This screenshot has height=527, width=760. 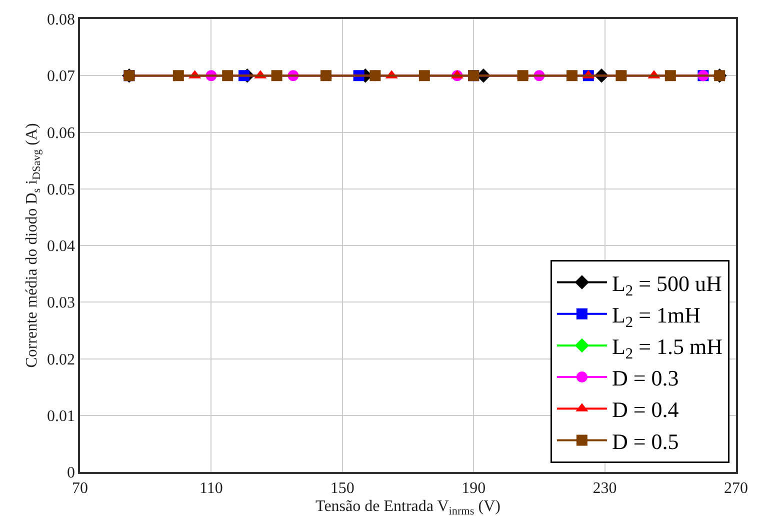 I want to click on y-tick-label: 0.08, so click(x=61, y=20).